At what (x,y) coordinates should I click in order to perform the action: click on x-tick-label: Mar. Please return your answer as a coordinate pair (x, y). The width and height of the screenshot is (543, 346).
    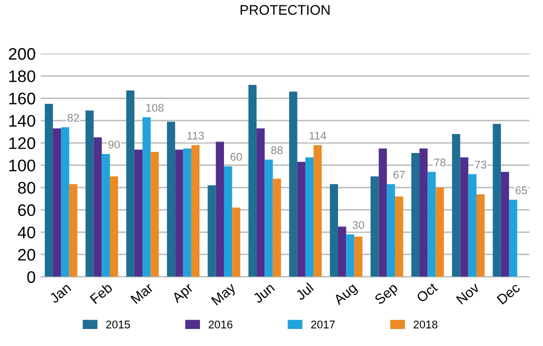
    Looking at the image, I should click on (142, 293).